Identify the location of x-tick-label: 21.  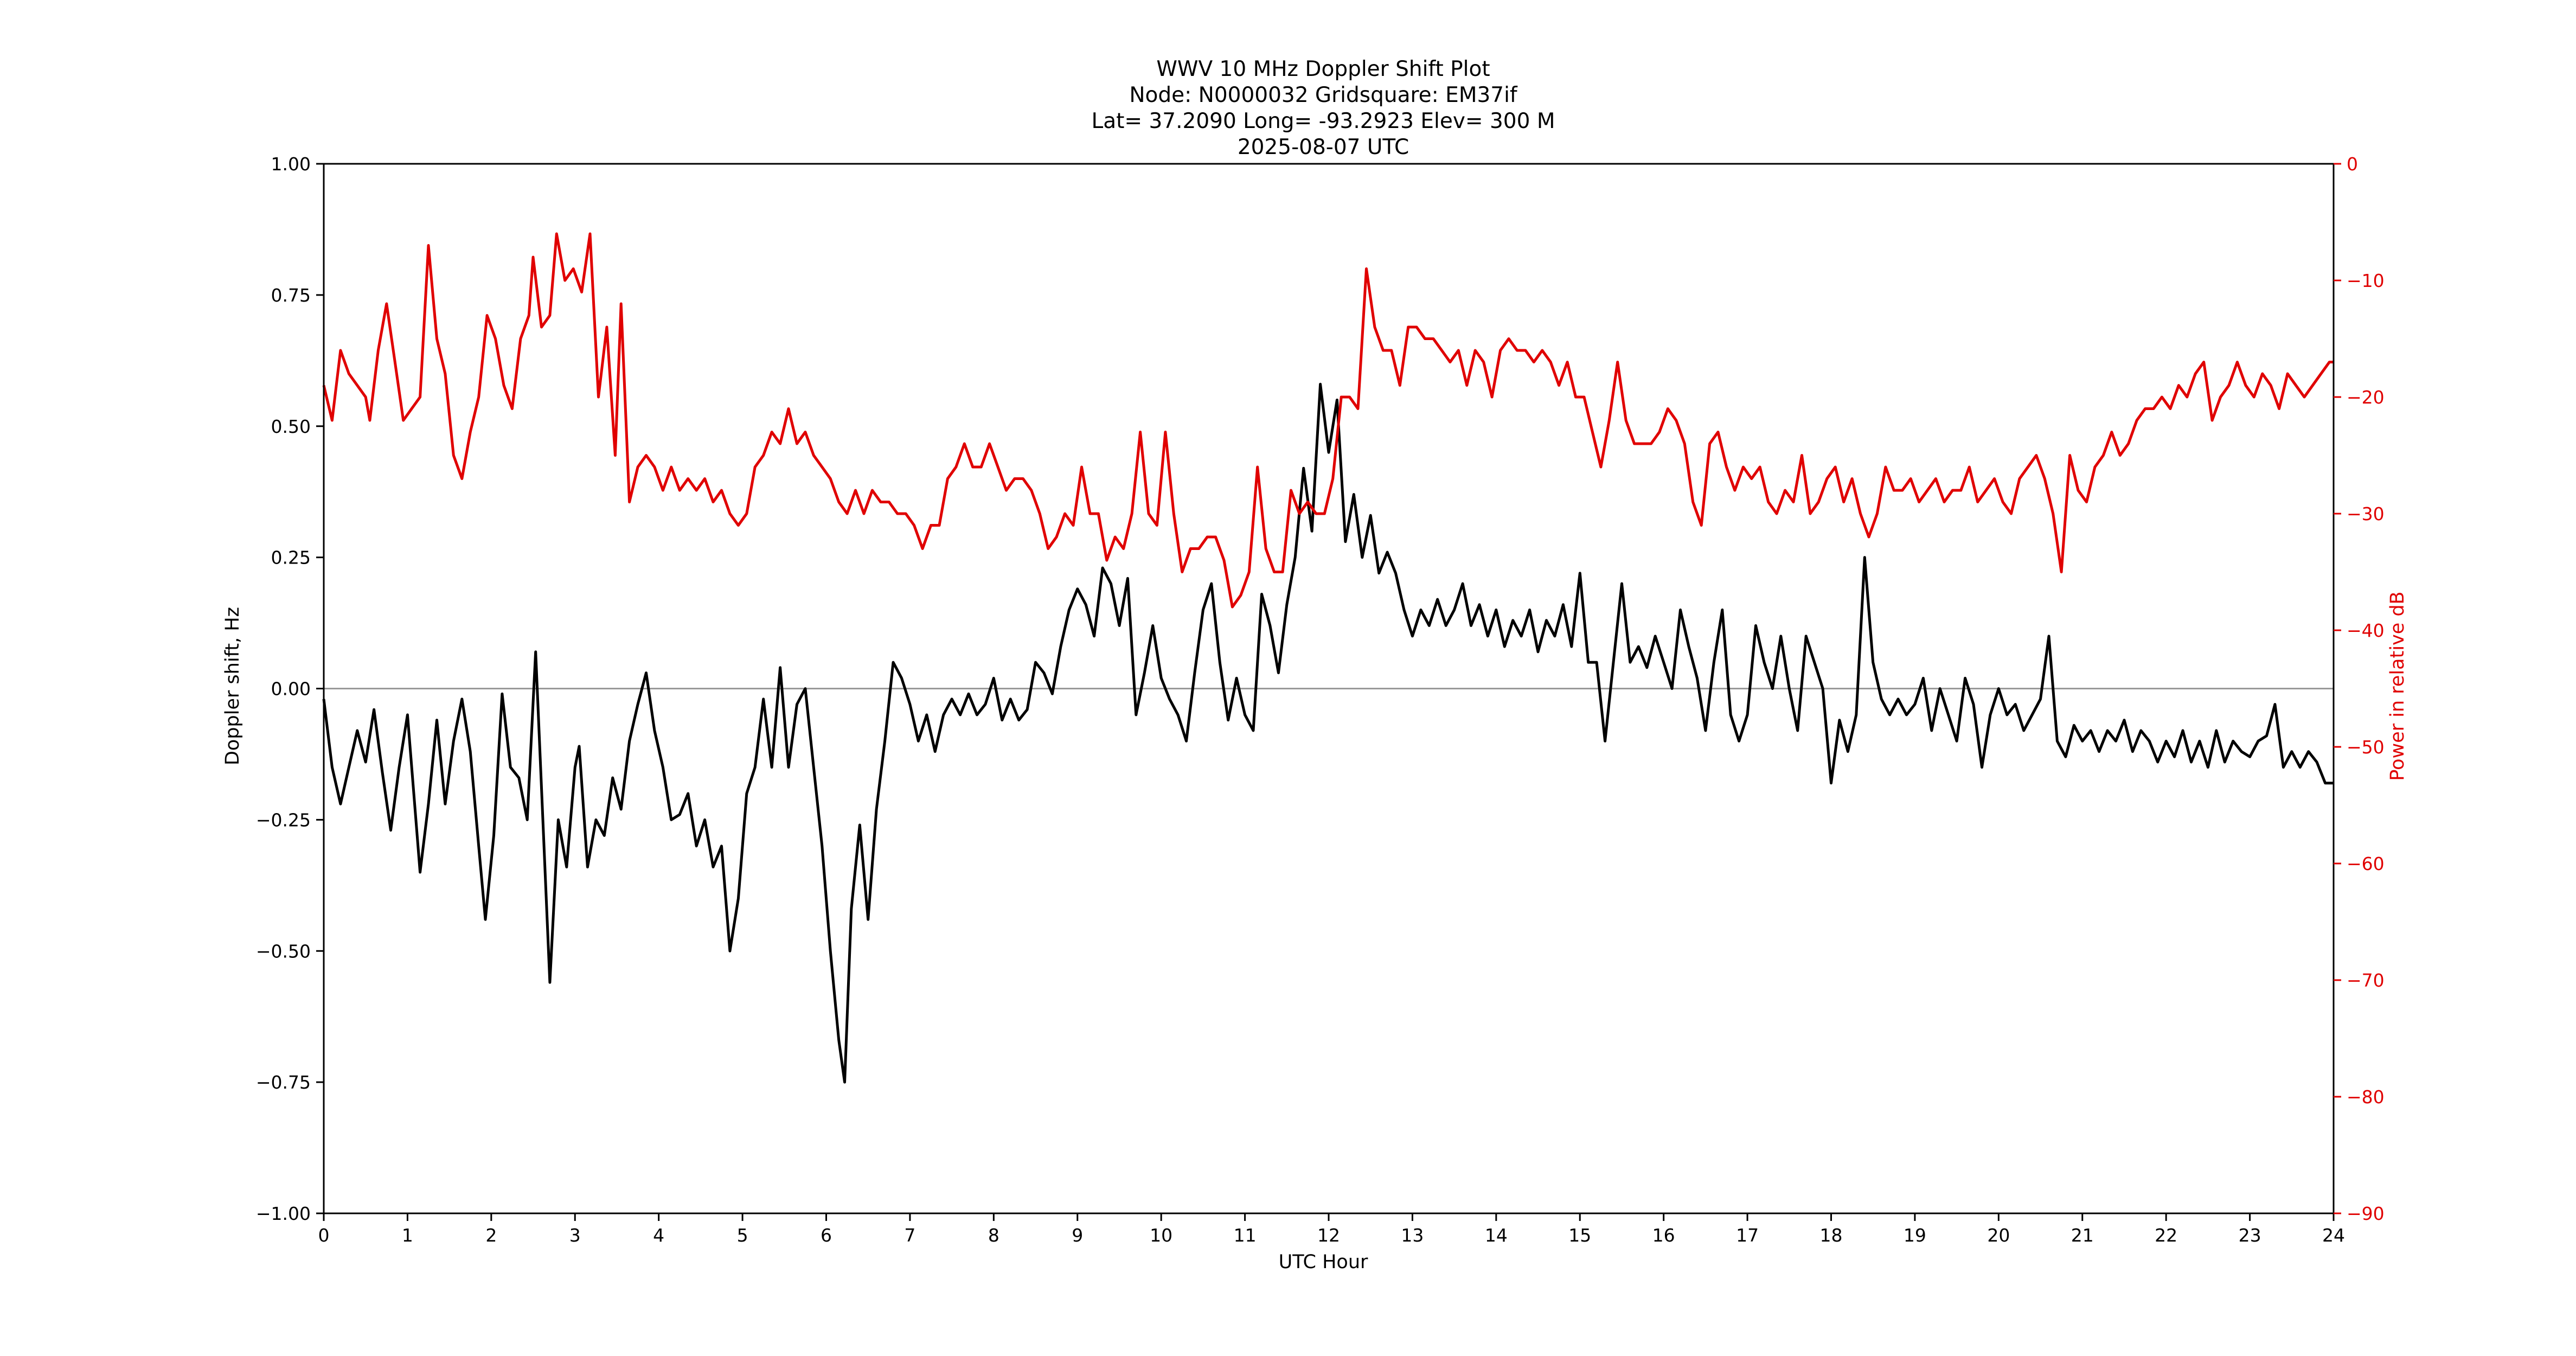
(2082, 1235).